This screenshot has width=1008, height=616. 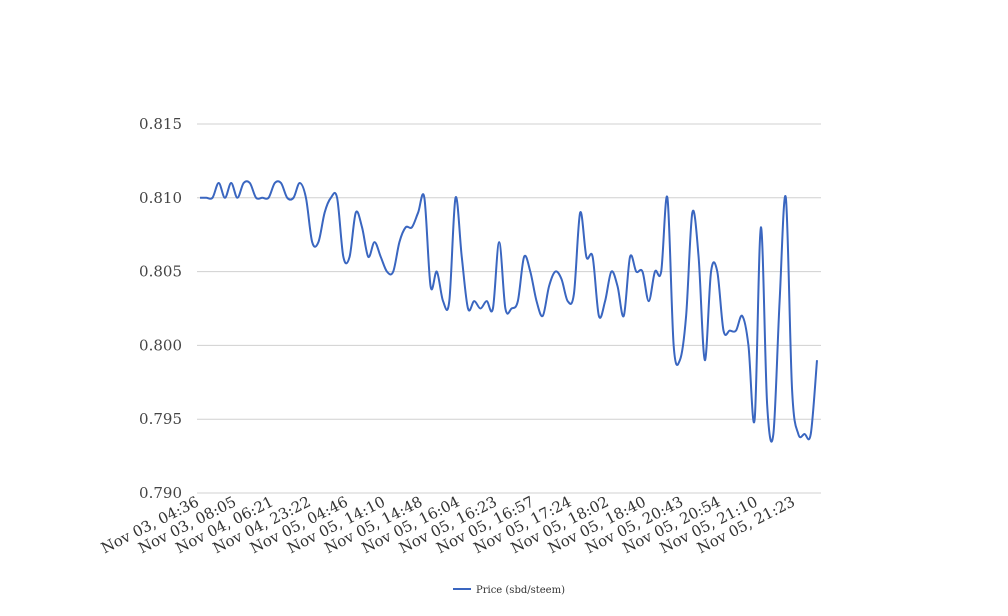 What do you see at coordinates (160, 308) in the screenshot?
I see `y-axis-tick-labels: 0.815 0.810 0.805 0.800 0.795 0.790` at bounding box center [160, 308].